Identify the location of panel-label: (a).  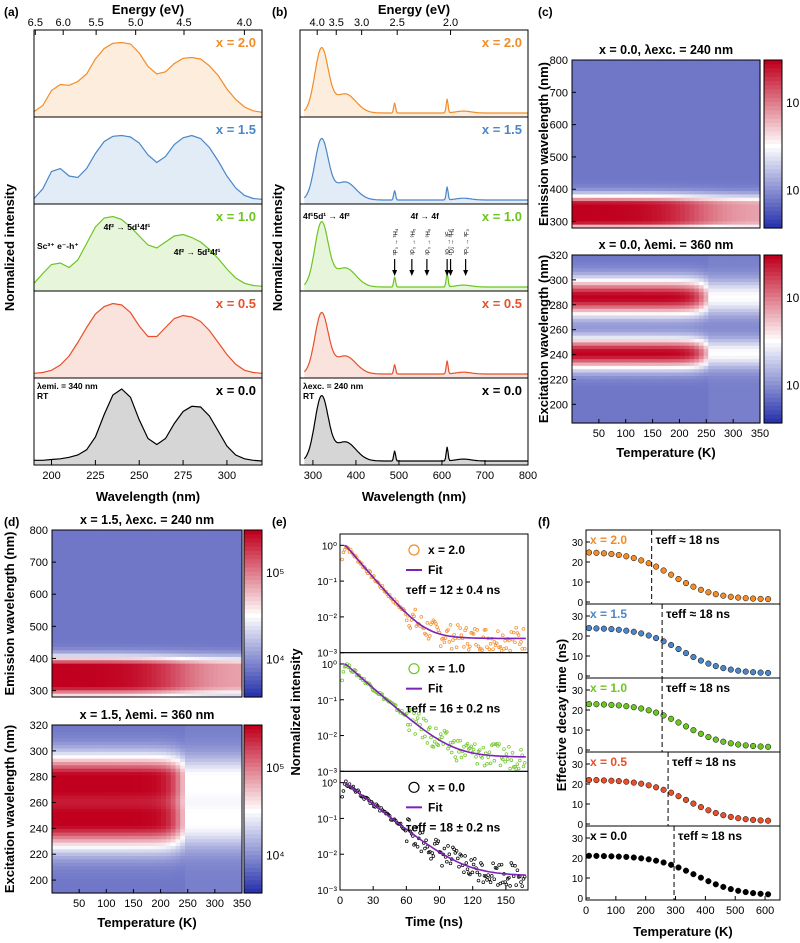
(11, 12).